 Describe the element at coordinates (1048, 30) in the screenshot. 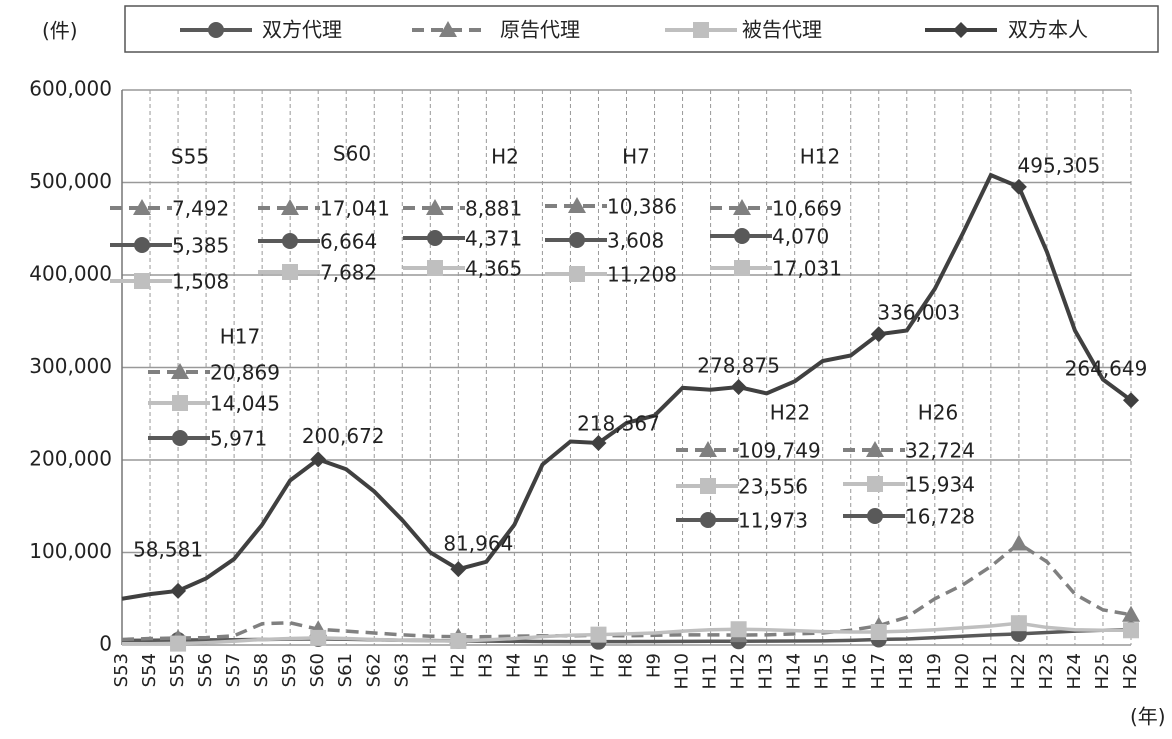

I see `legend-label: 双方本人` at that location.